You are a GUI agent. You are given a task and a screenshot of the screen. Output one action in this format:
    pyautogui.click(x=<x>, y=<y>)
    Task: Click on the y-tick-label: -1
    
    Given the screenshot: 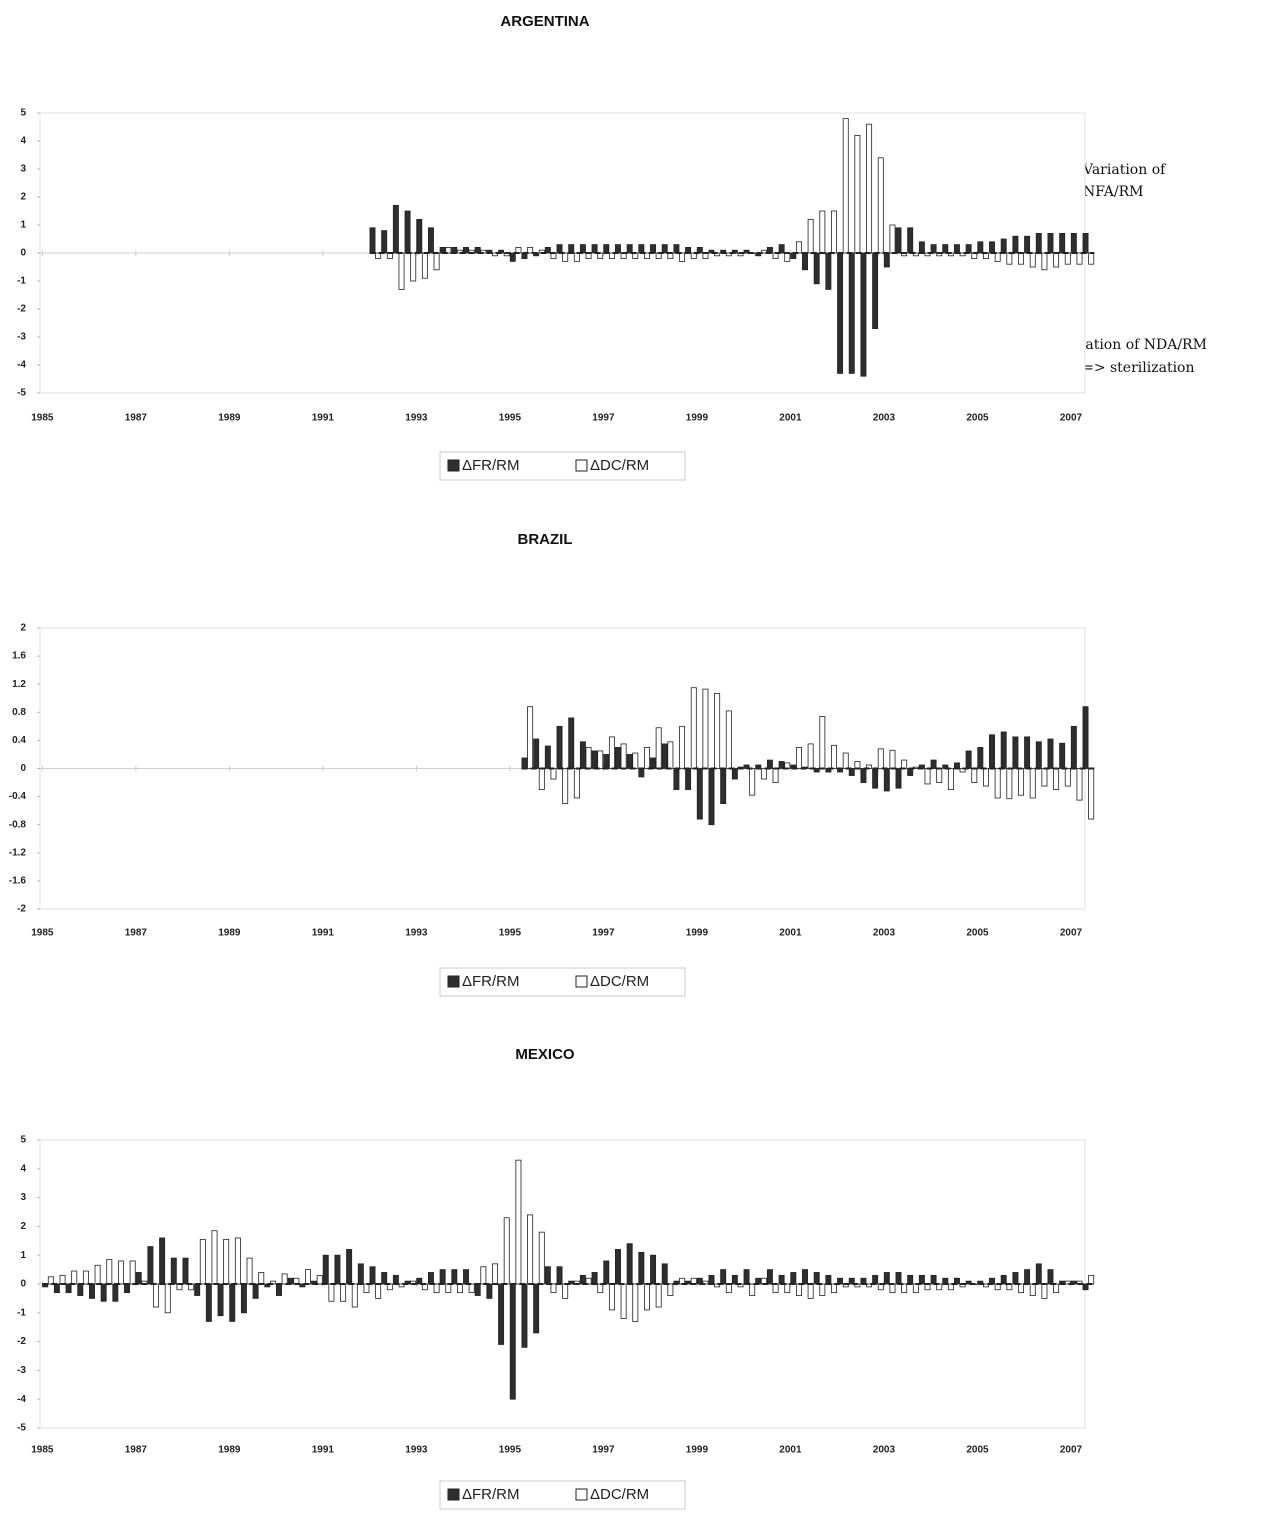 What is the action you would take?
    pyautogui.click(x=21, y=1312)
    